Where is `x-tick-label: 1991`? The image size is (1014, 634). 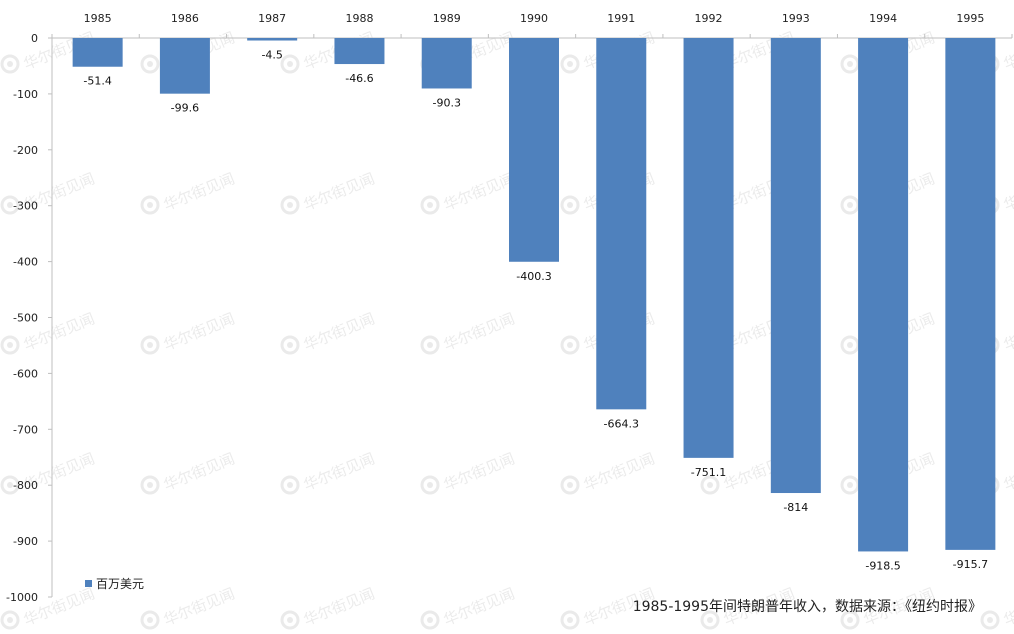 x-tick-label: 1991 is located at coordinates (621, 18).